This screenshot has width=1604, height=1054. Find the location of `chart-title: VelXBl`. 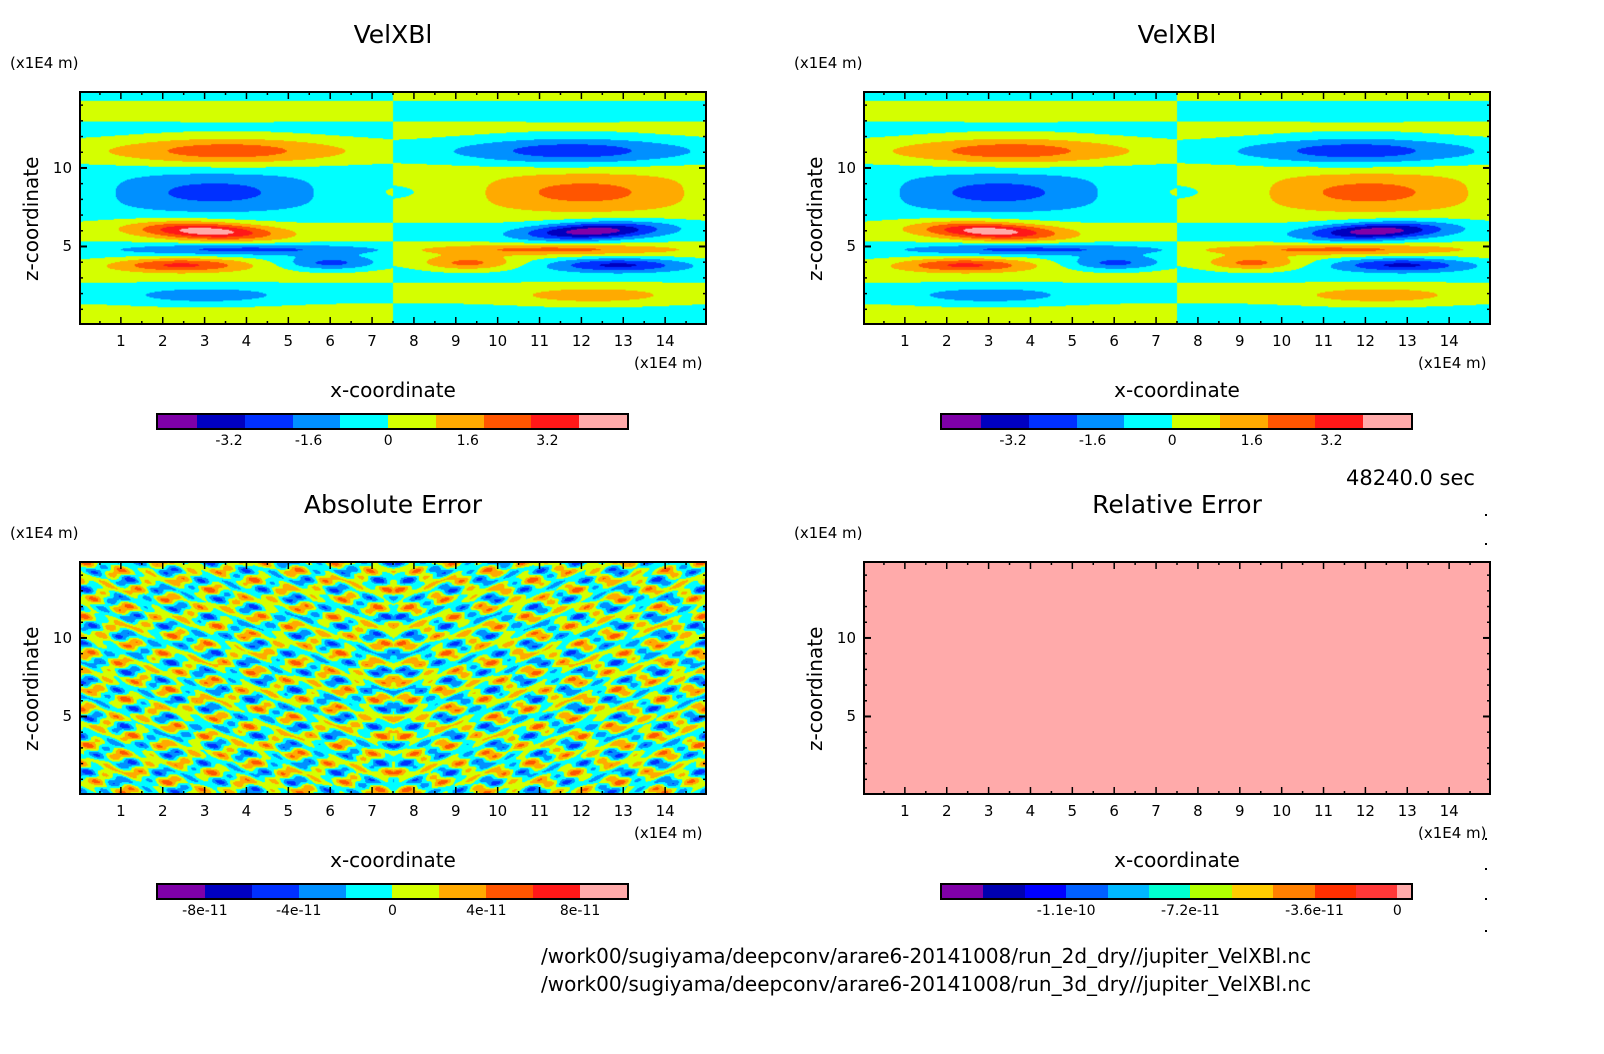

chart-title: VelXBl is located at coordinates (393, 34).